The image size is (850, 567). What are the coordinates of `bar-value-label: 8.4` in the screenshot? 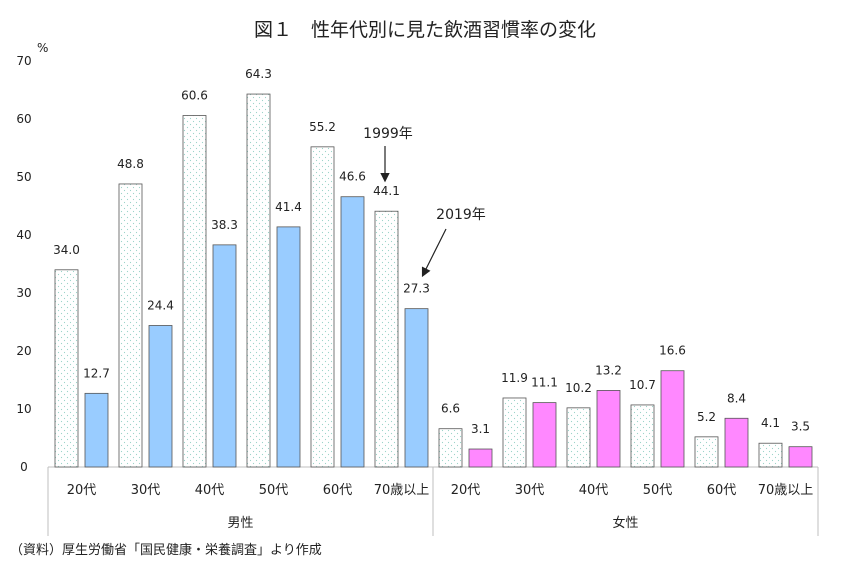 It's located at (736, 398).